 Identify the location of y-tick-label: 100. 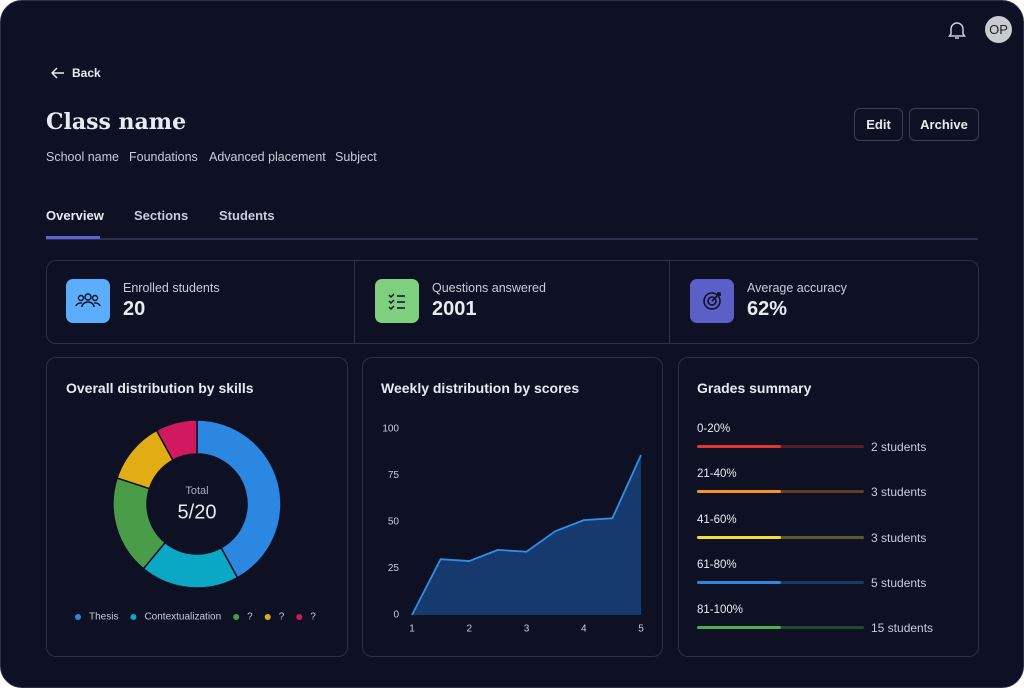
(390, 429).